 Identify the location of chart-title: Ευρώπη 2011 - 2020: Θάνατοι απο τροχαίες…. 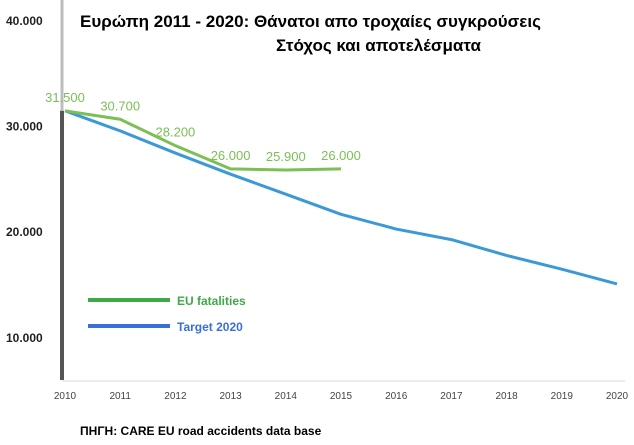
(310, 21).